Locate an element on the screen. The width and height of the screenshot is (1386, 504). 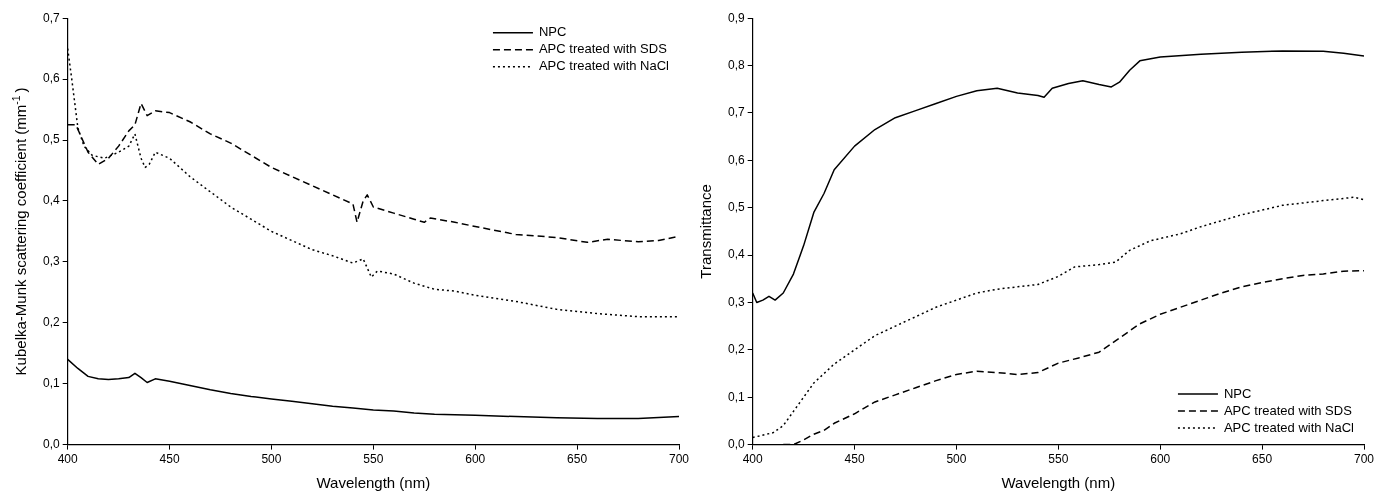
y-tick-label: 0,9 is located at coordinates (736, 17).